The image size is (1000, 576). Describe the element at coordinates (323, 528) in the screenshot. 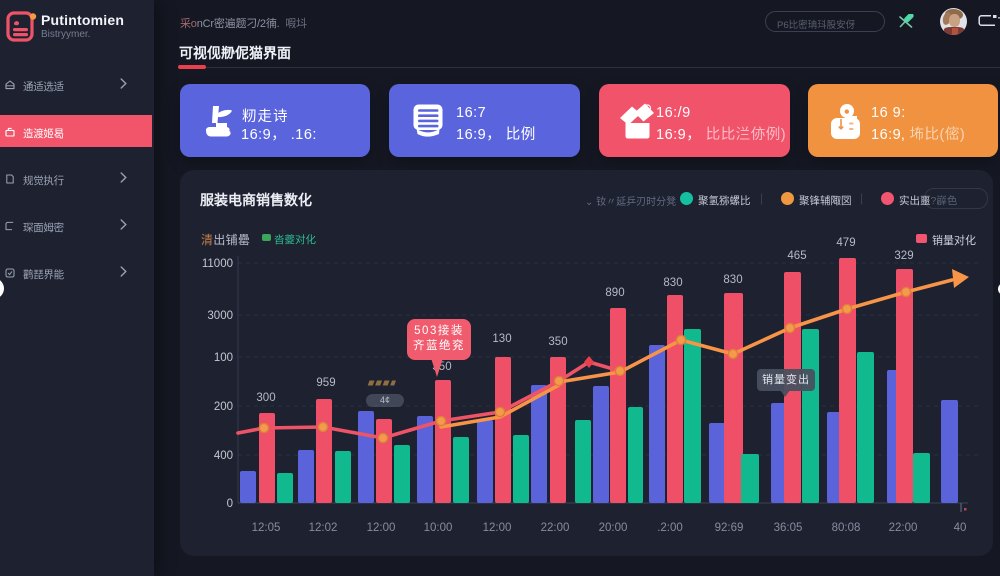

I see `svg-text: 12:02` at that location.